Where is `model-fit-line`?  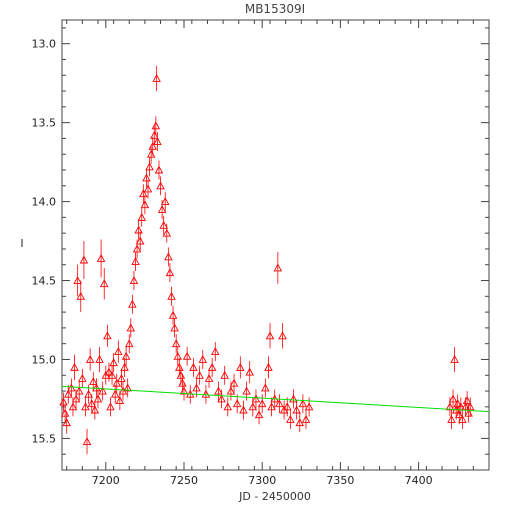
model-fit-line is located at coordinates (275, 399).